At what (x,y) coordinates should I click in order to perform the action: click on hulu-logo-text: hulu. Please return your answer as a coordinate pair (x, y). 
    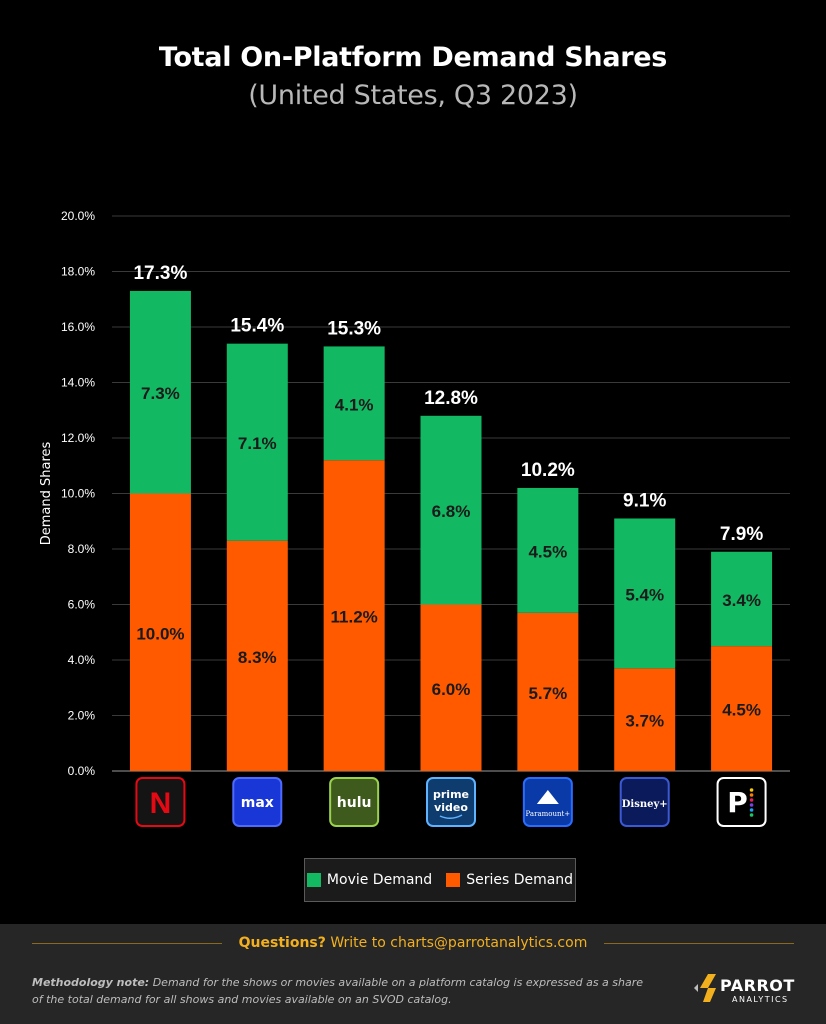
    Looking at the image, I should click on (354, 803).